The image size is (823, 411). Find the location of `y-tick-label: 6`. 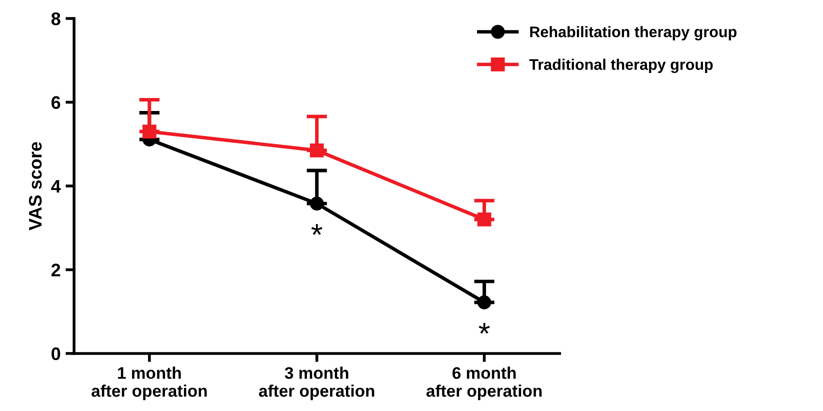

y-tick-label: 6 is located at coordinates (55, 102).